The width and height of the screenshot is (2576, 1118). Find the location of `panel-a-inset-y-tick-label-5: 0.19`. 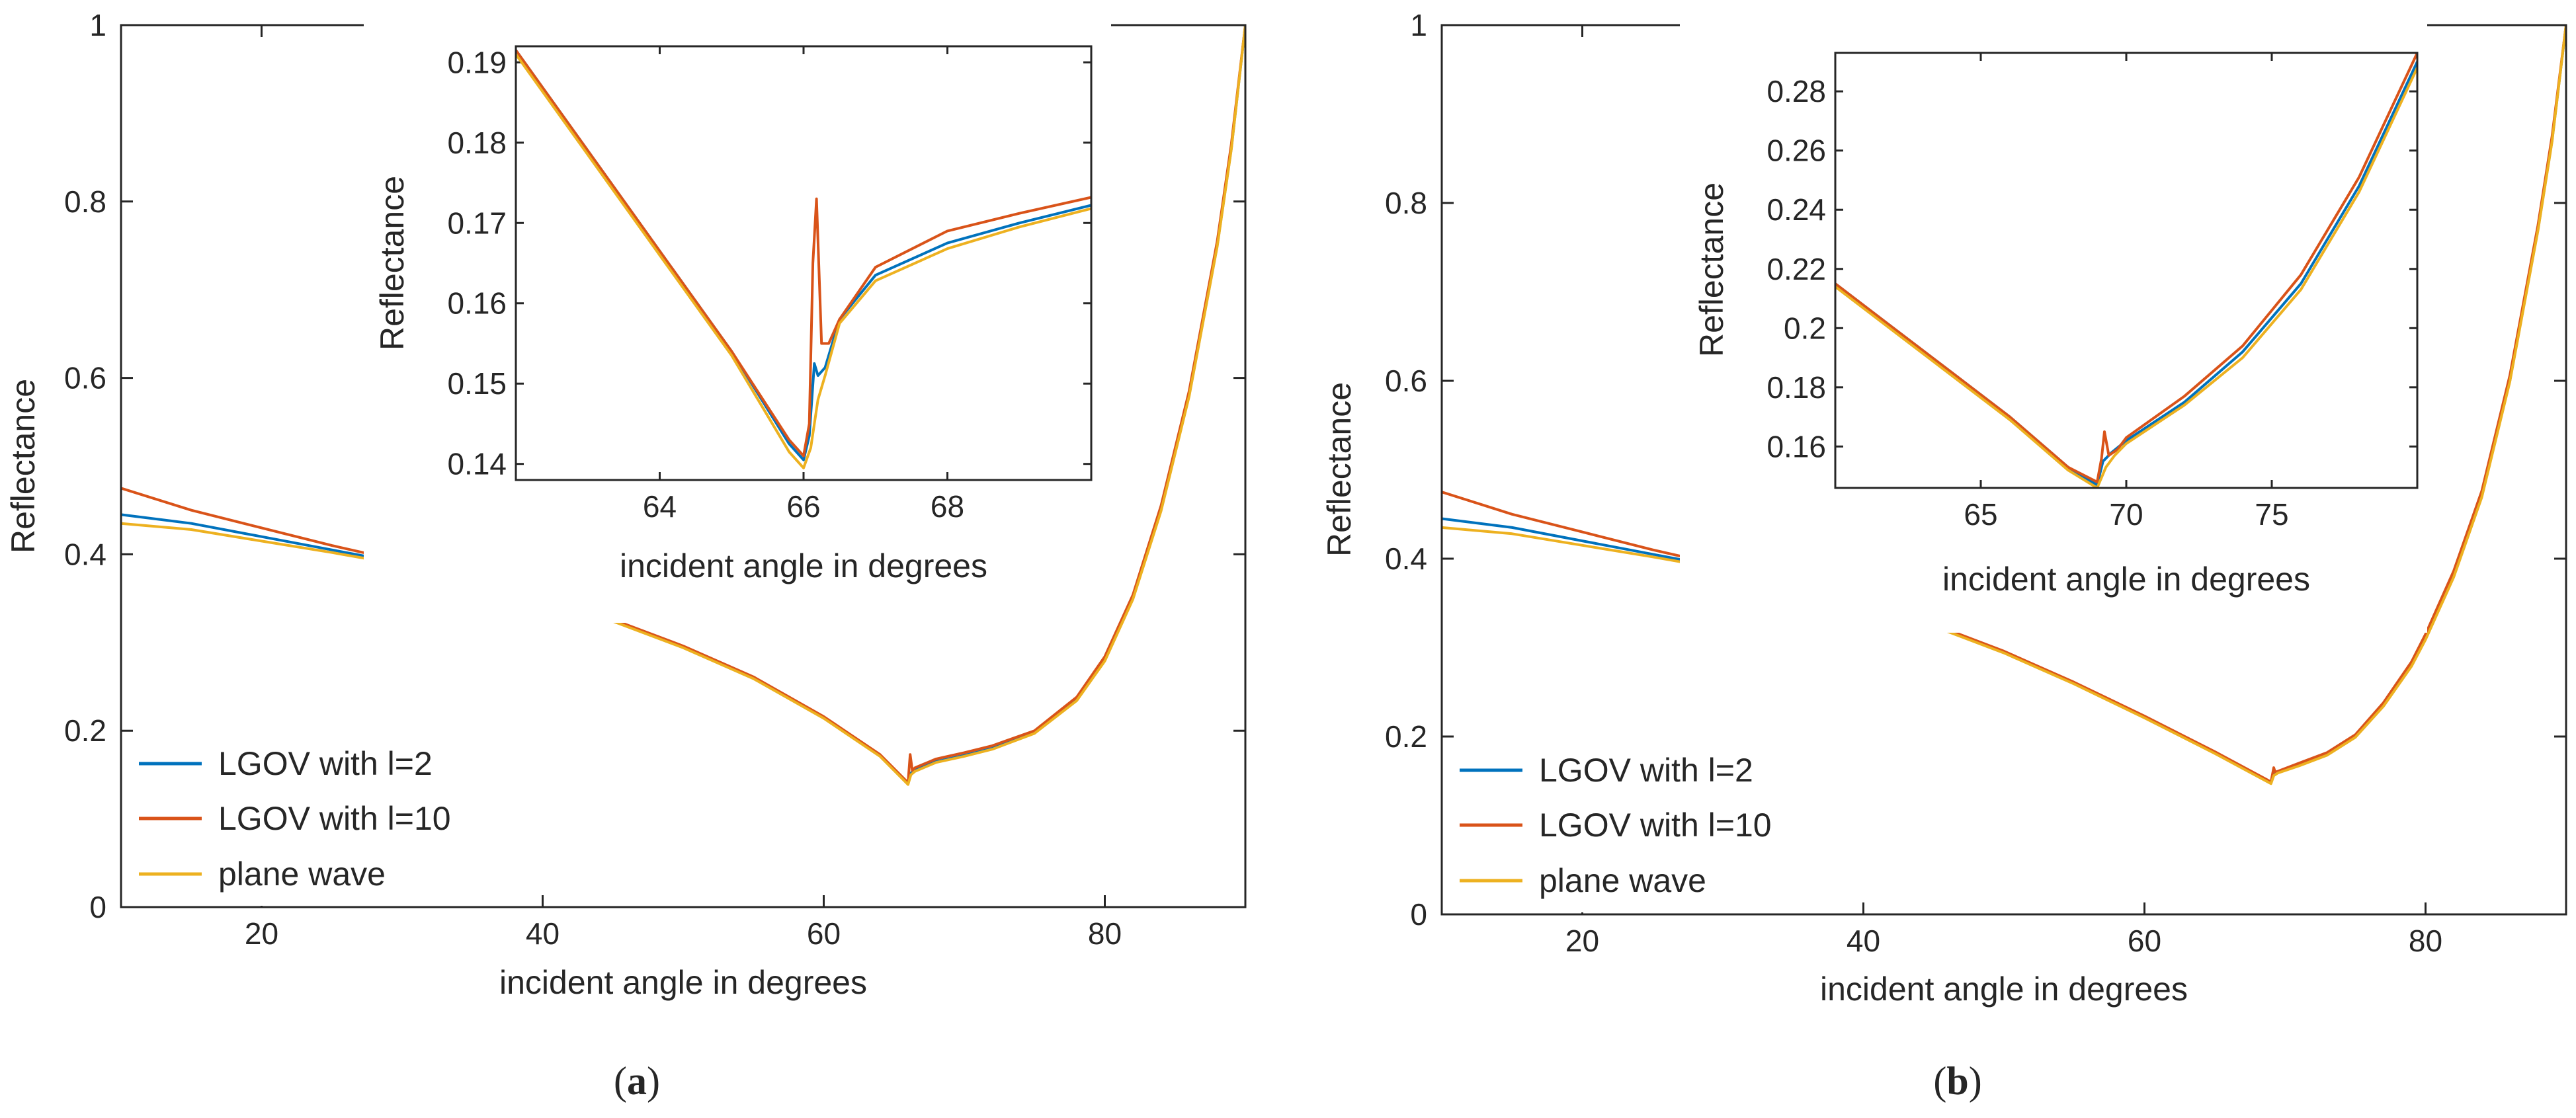

panel-a-inset-y-tick-label-5: 0.19 is located at coordinates (477, 62).